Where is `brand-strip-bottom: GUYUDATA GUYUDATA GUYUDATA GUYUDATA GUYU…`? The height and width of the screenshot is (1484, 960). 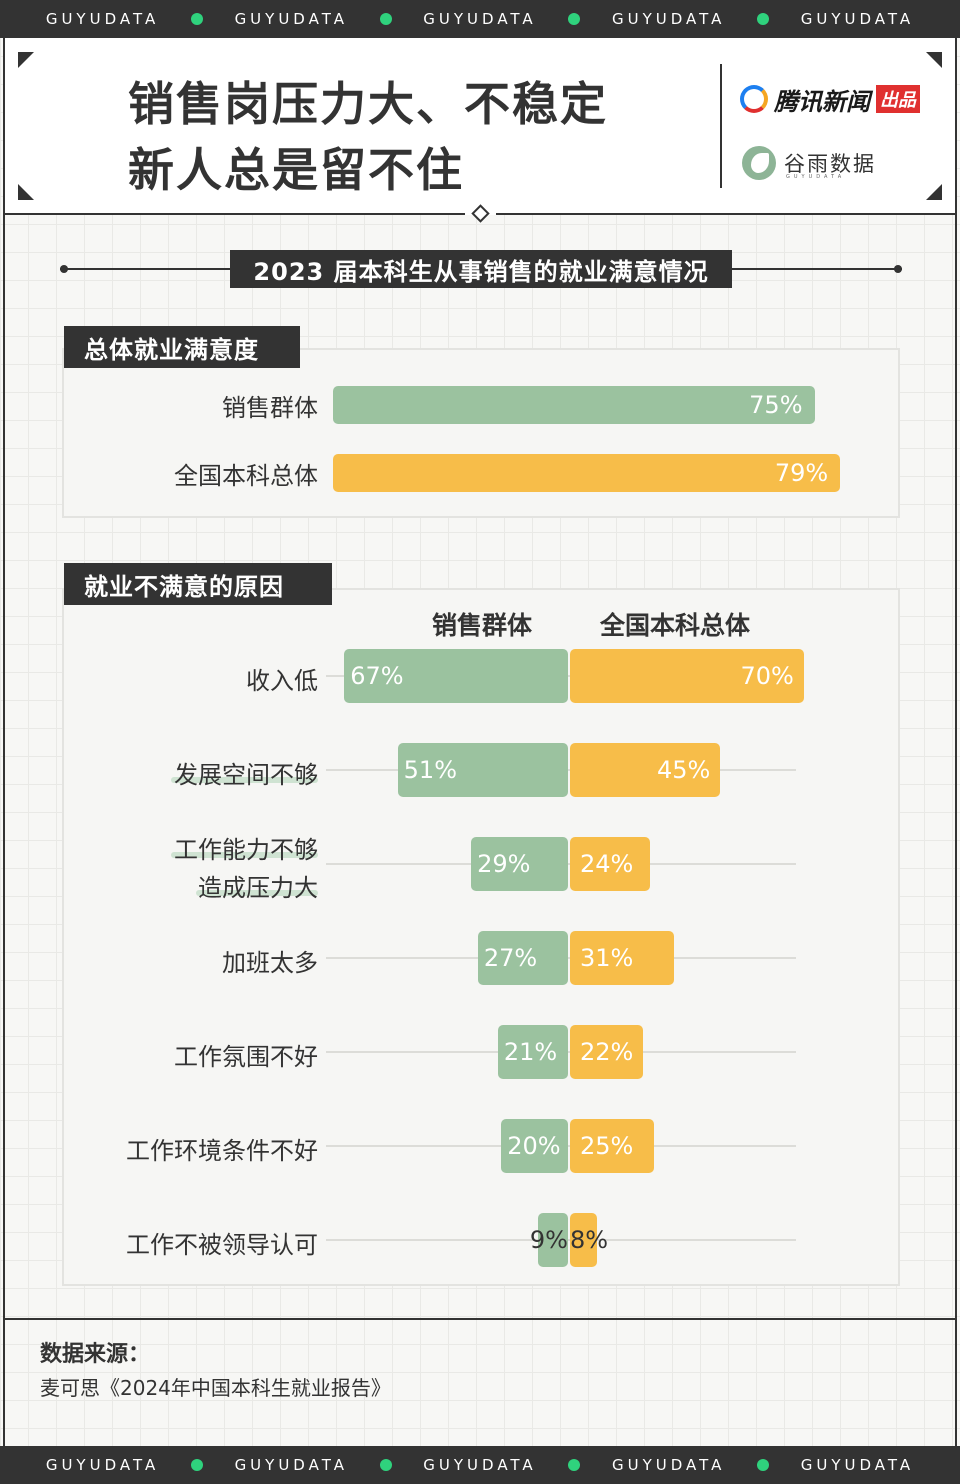 brand-strip-bottom: GUYUDATA GUYUDATA GUYUDATA GUYUDATA GUYU… is located at coordinates (480, 1465).